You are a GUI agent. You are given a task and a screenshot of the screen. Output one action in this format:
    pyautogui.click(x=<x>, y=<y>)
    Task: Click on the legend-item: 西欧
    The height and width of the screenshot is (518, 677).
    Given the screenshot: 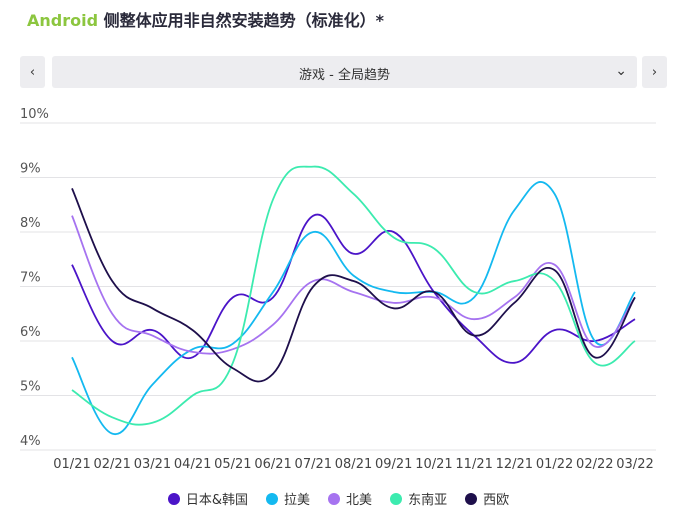 What is the action you would take?
    pyautogui.click(x=487, y=498)
    